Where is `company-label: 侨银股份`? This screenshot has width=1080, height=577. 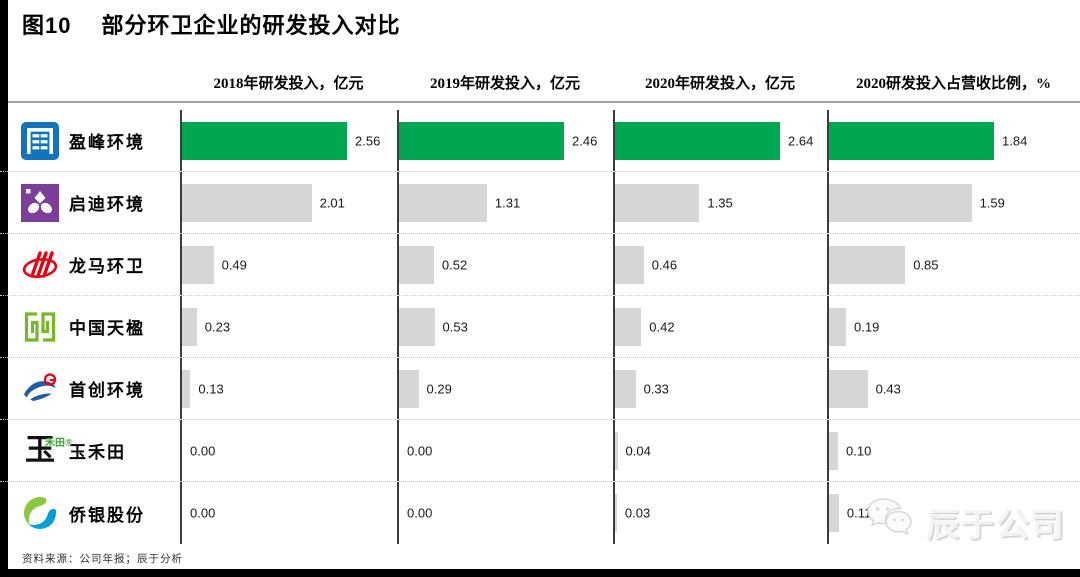
company-label: 侨银股份 is located at coordinates (82, 513).